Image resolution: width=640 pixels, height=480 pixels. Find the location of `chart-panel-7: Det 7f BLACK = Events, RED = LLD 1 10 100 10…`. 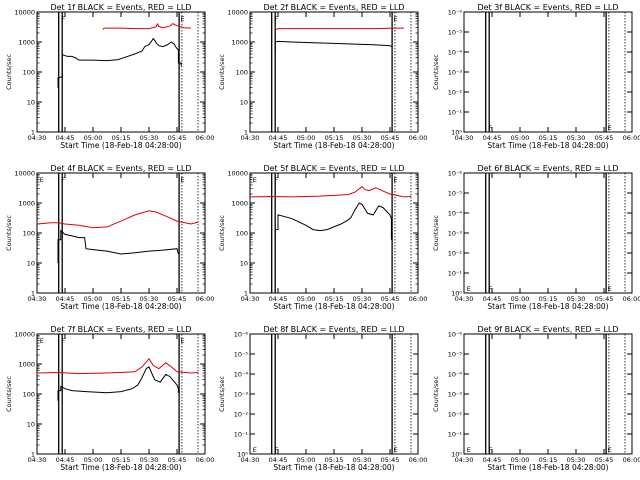

chart-panel-7: Det 7f BLACK = Events, RED = LLD 1 10 100 10… is located at coordinates (109, 398).